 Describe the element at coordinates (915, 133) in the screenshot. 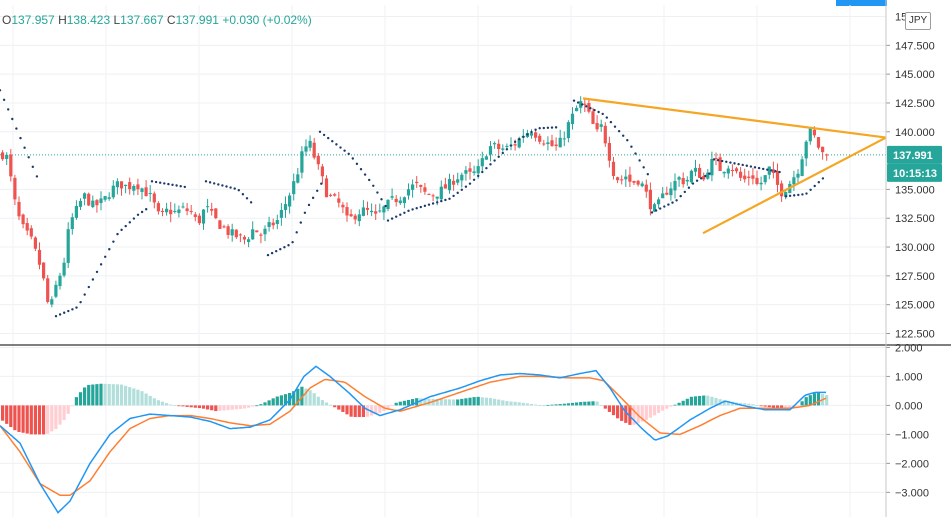

I see `price-tick-label: 140.000` at that location.